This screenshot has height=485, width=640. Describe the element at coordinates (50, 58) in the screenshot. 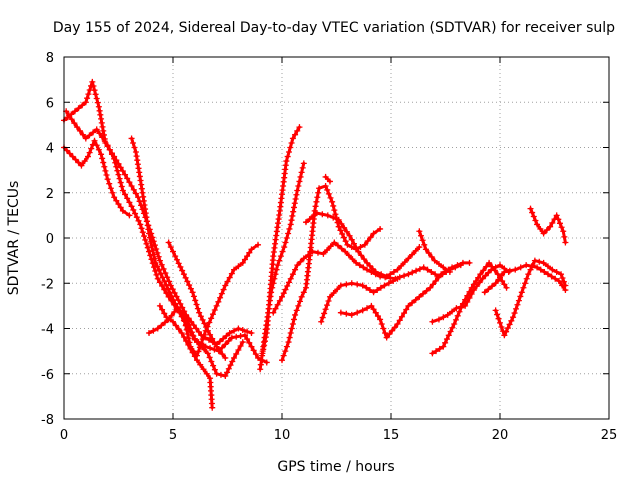

I see `y-tick-label: 8` at that location.